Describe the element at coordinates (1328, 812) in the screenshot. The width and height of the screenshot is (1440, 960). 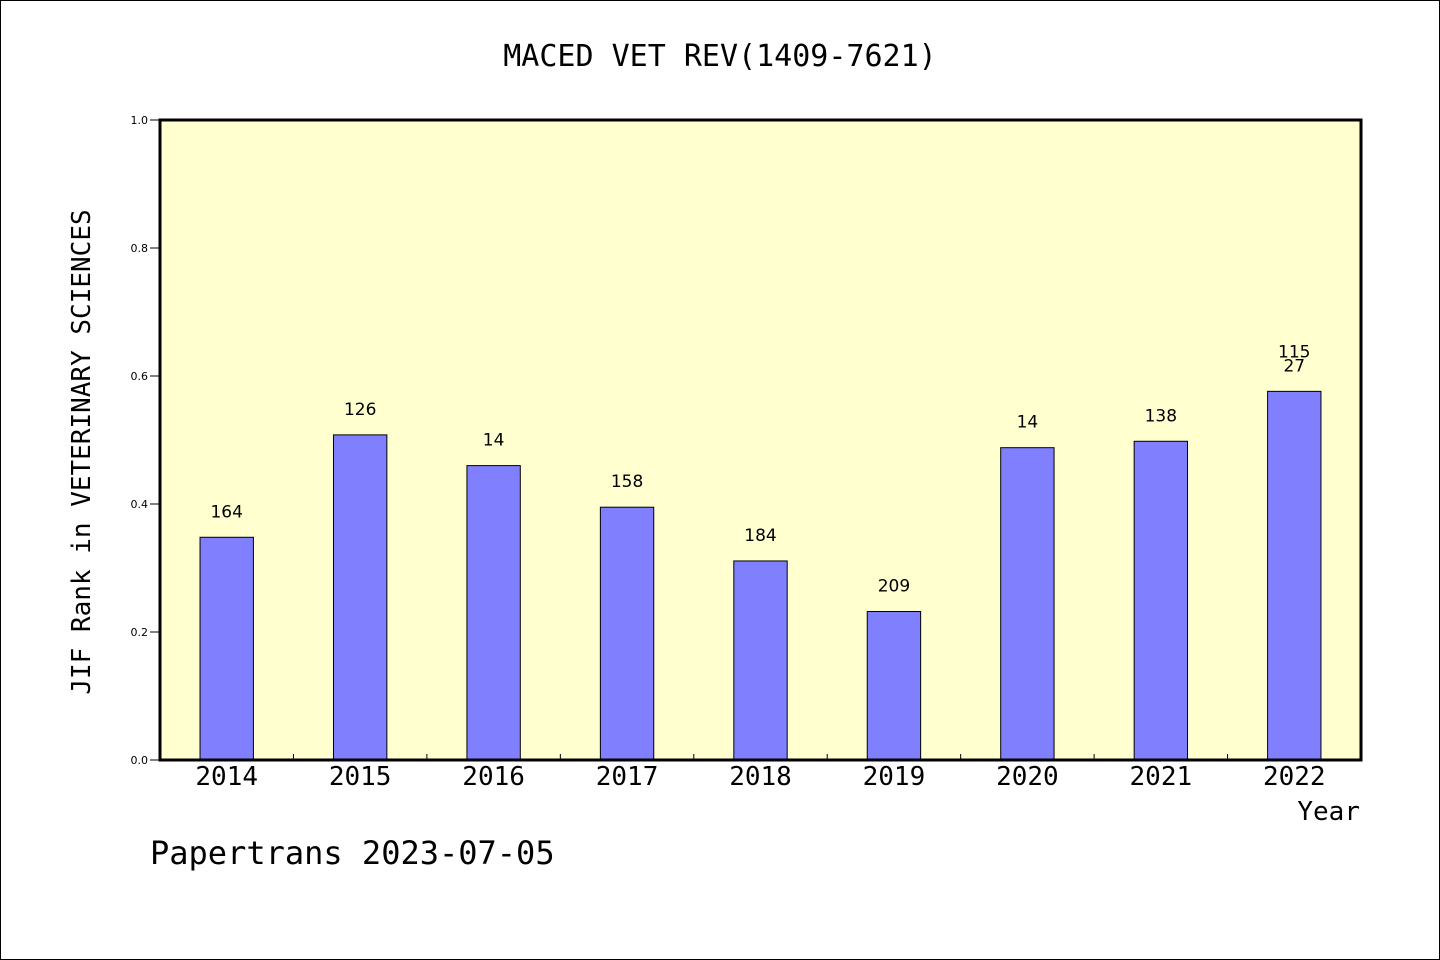
I see `x-axis-title: Year` at that location.